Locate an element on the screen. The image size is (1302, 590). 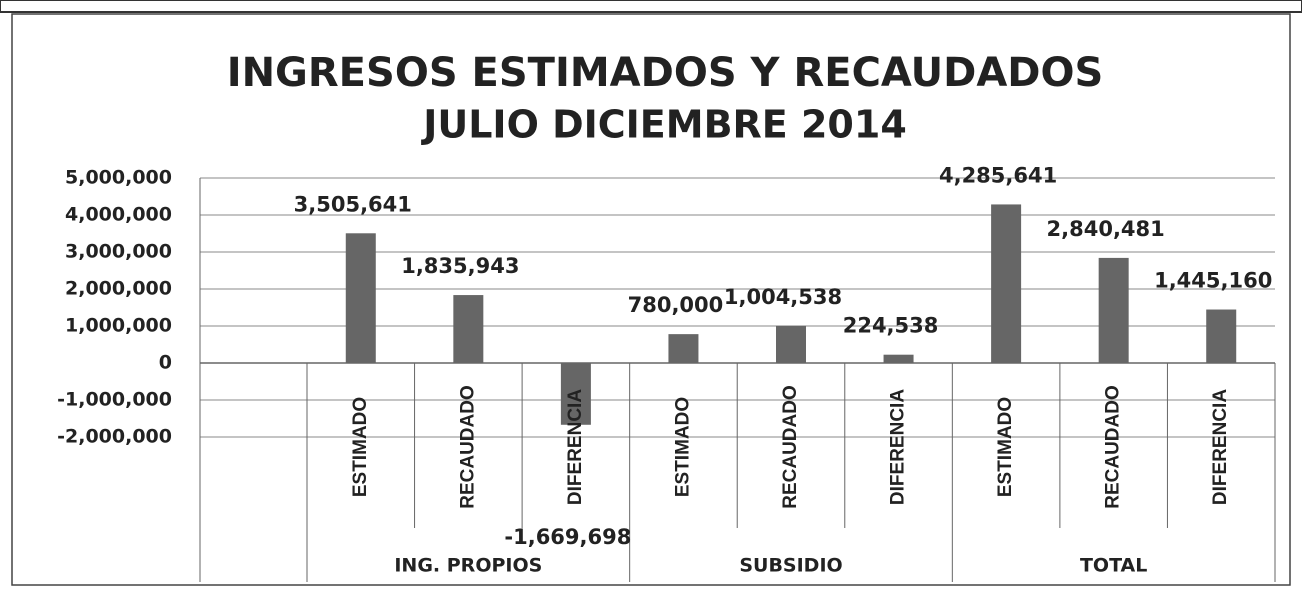
data-label: 1,445,160 is located at coordinates (1213, 281).